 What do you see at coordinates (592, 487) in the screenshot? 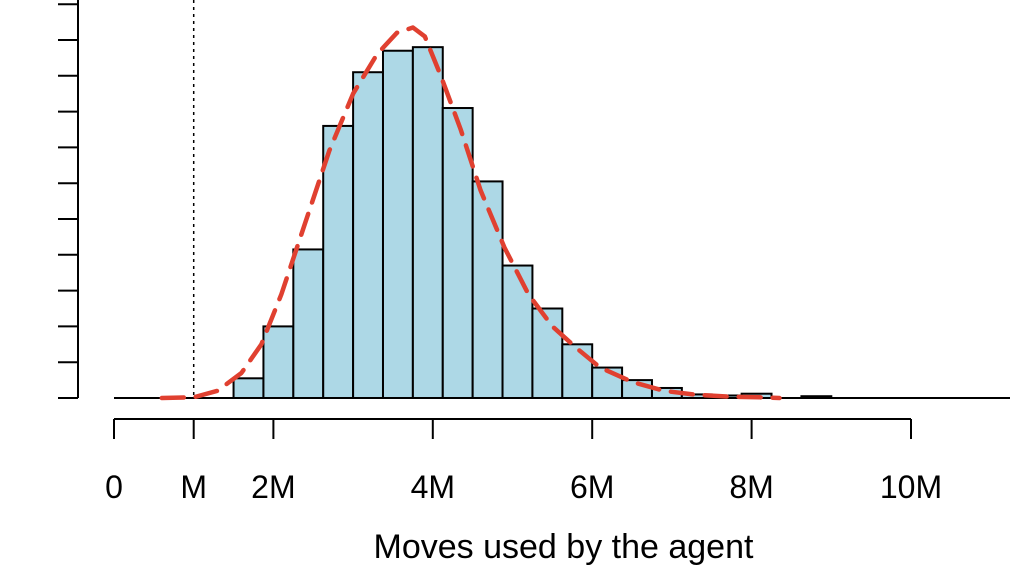
I see `x-tick-label: 6M` at bounding box center [592, 487].